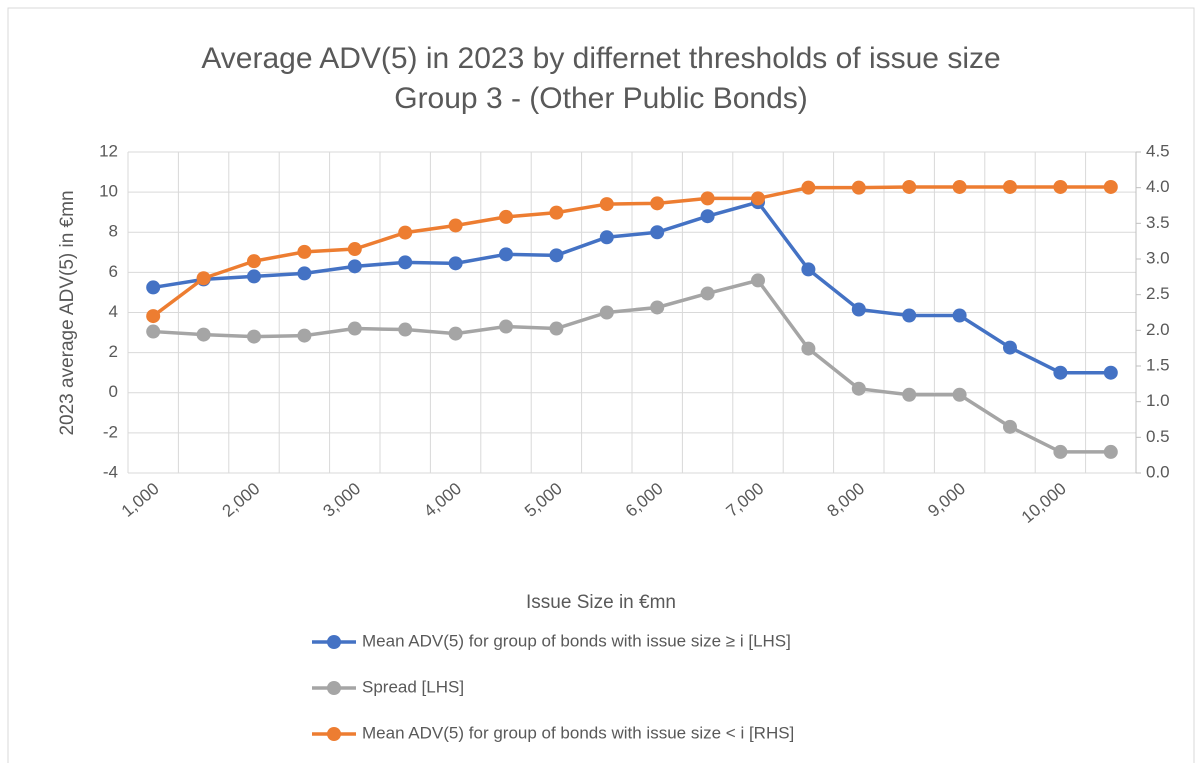  I want to click on y-tick-label: 10, so click(108, 191).